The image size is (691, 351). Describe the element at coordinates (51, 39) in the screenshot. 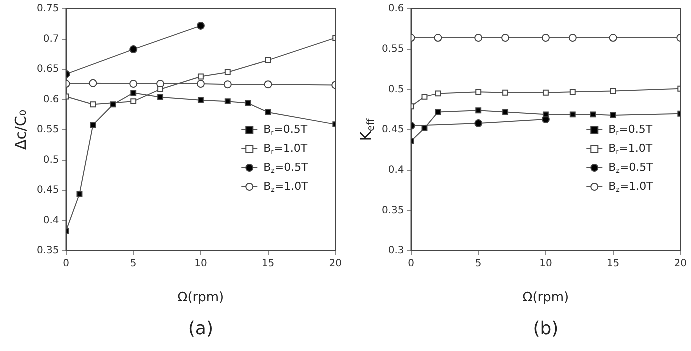

I see `y-tick-label: 0.7` at that location.